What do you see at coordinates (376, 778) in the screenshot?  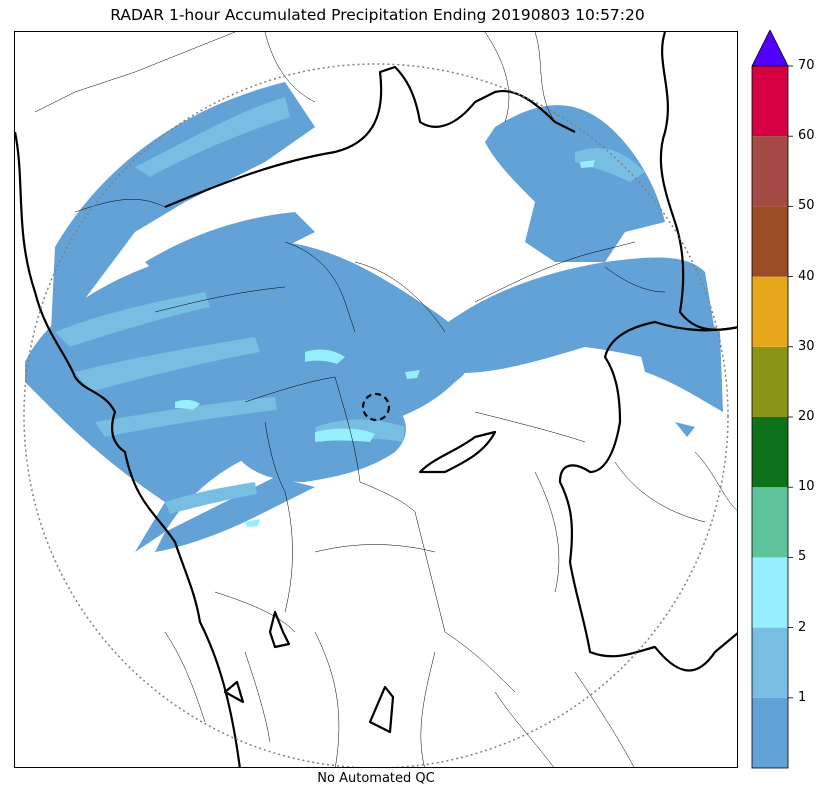 I see `qc-status-label: No Automated QC` at bounding box center [376, 778].